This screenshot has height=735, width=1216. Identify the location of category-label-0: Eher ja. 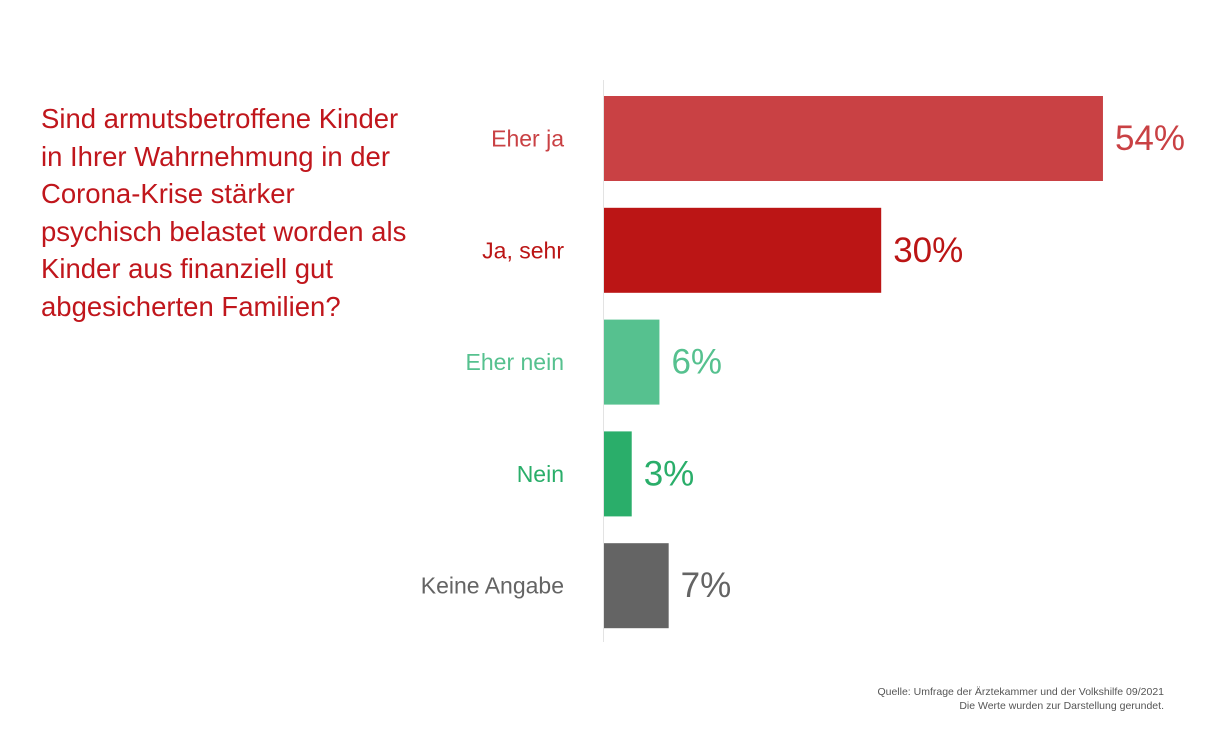
(527, 139).